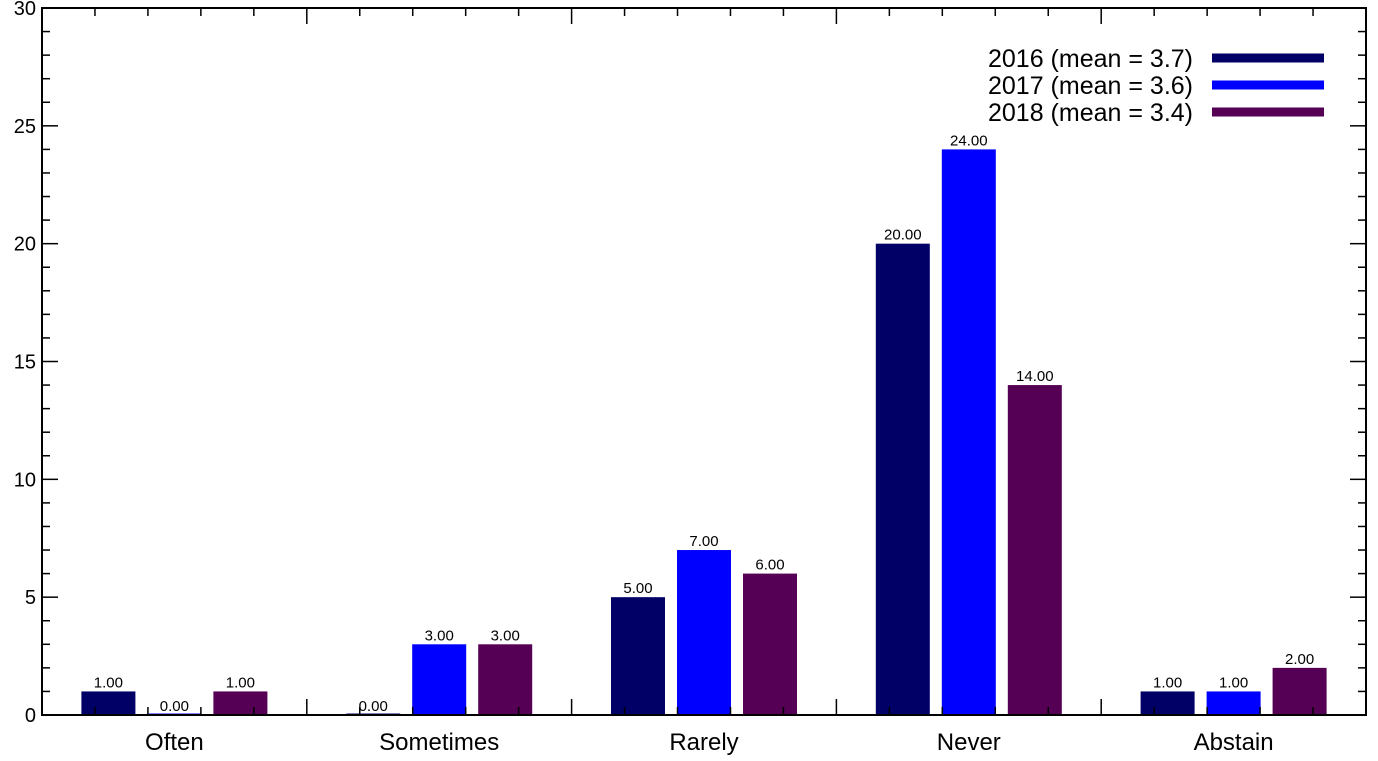  I want to click on bar-value-label: 14.00, so click(1035, 376).